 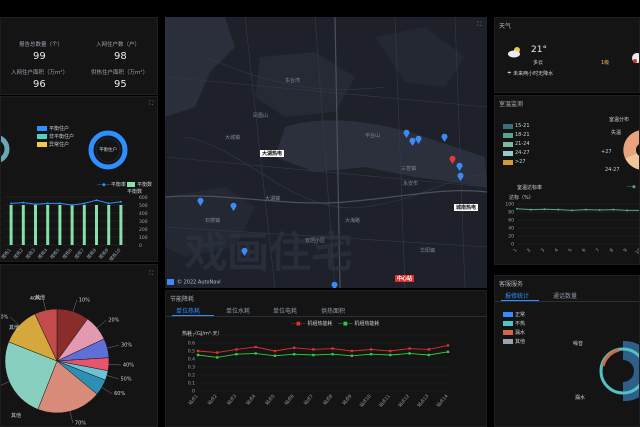 I want to click on tab-underline, so click(x=193, y=315).